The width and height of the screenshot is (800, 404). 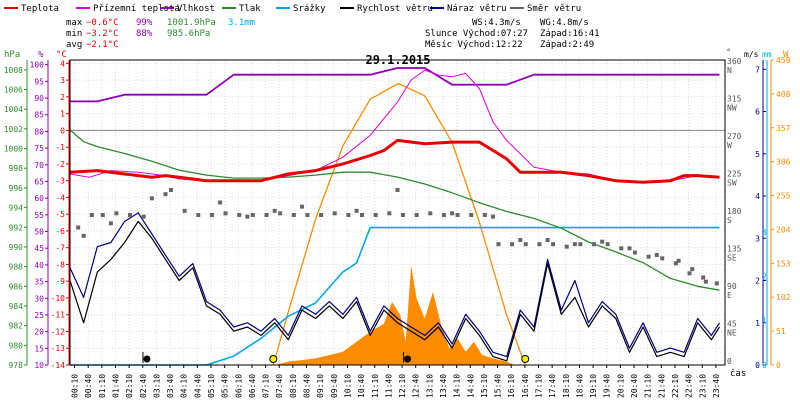 What do you see at coordinates (115, 386) in the screenshot?
I see `time-label: 01:40` at bounding box center [115, 386].